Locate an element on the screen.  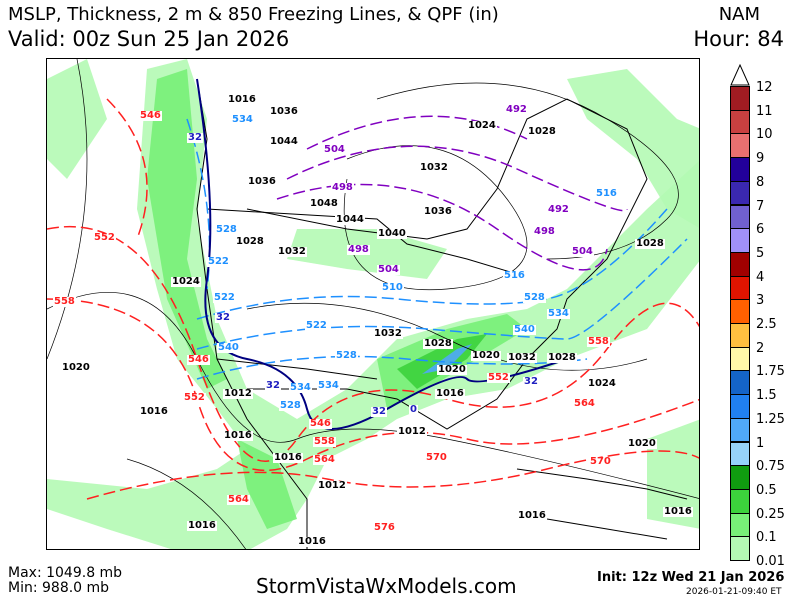
isobar-label: 1032 is located at coordinates (388, 333).